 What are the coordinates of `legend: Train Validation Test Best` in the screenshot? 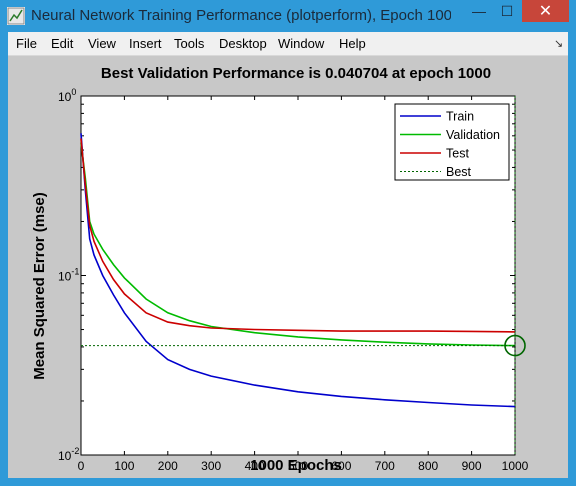 It's located at (452, 142).